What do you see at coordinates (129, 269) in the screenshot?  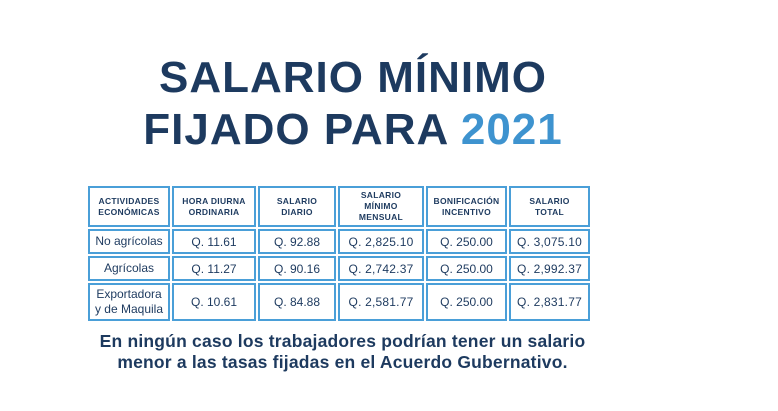 I see `cell-activity: Agrícolas` at bounding box center [129, 269].